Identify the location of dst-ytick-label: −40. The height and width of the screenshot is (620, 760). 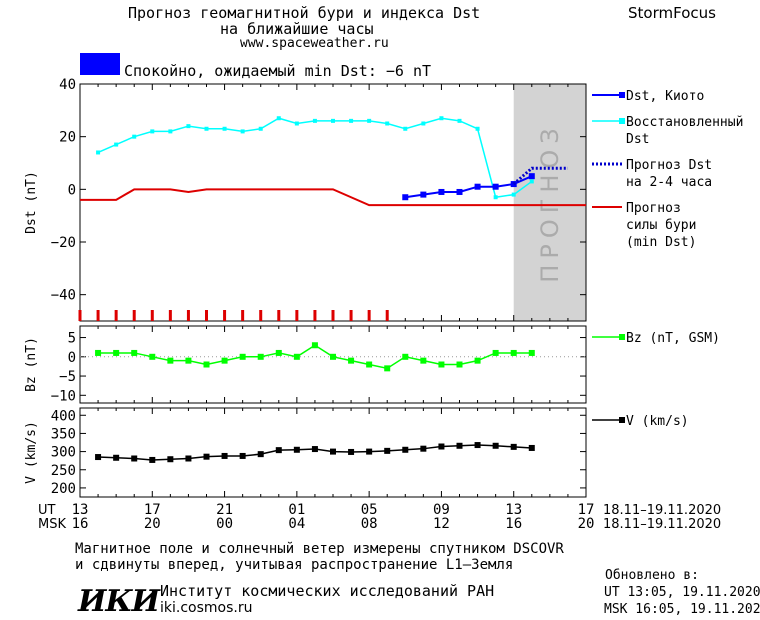
(63, 296).